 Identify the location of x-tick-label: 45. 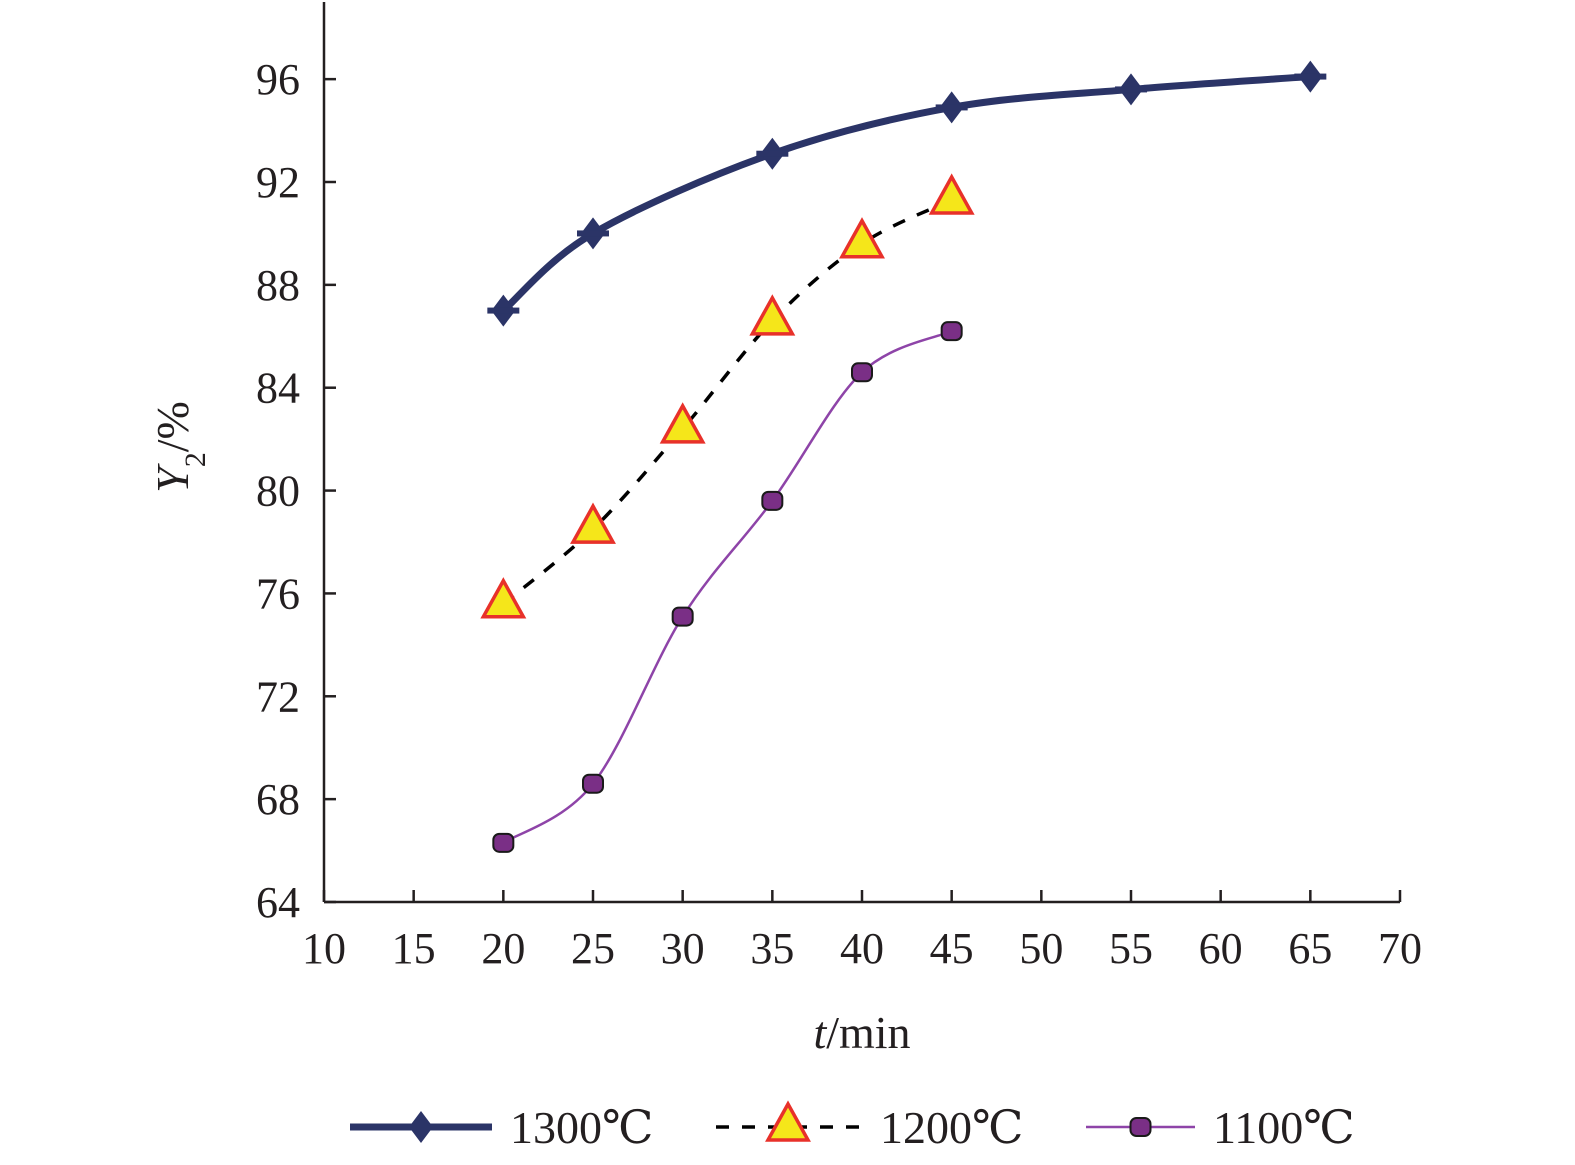
(952, 948).